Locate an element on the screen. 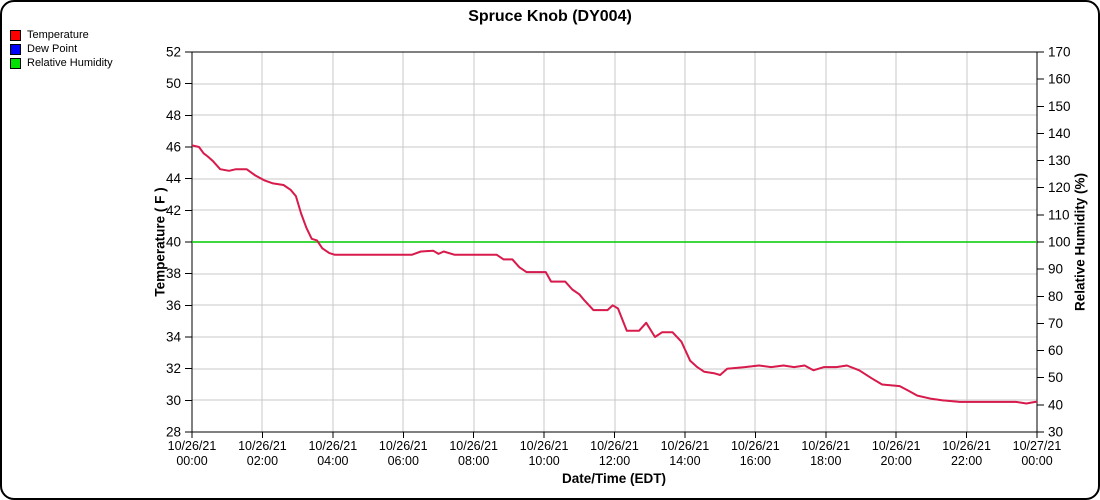 The width and height of the screenshot is (1100, 500). y-left-tick-label: 50 is located at coordinates (173, 83).